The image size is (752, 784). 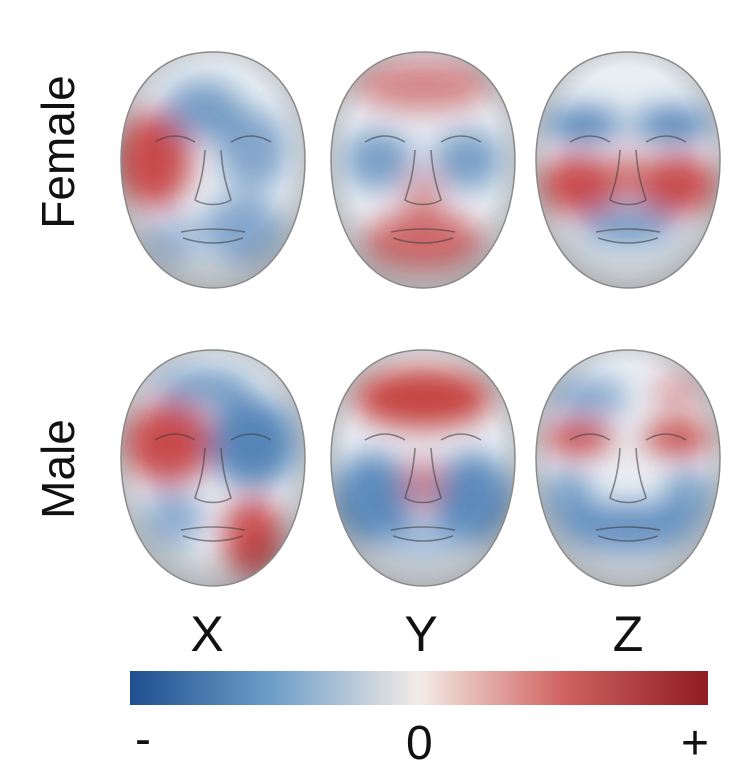 What do you see at coordinates (695, 743) in the screenshot?
I see `colorbar-max-label: +` at bounding box center [695, 743].